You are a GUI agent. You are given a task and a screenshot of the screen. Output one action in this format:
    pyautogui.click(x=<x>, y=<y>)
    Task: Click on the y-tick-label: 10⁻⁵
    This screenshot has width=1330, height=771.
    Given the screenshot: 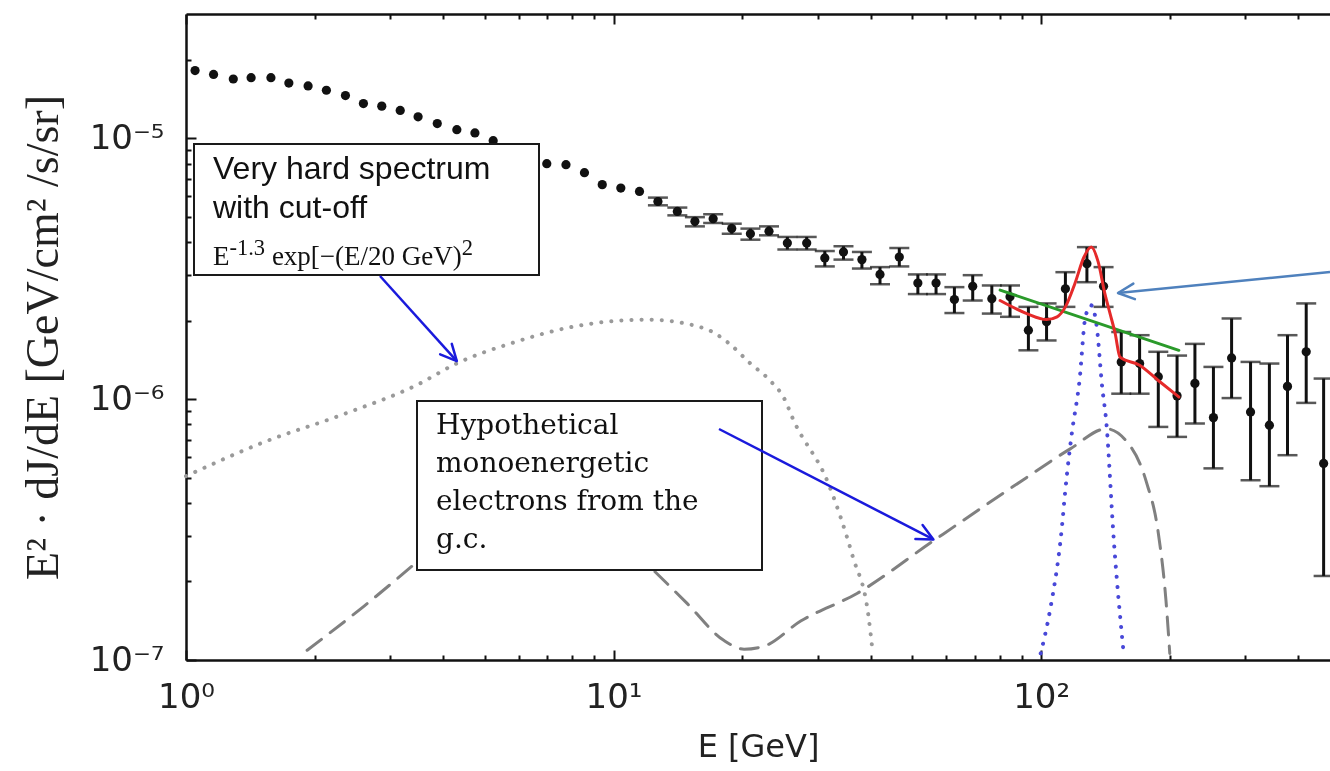 What is the action you would take?
    pyautogui.click(x=127, y=136)
    